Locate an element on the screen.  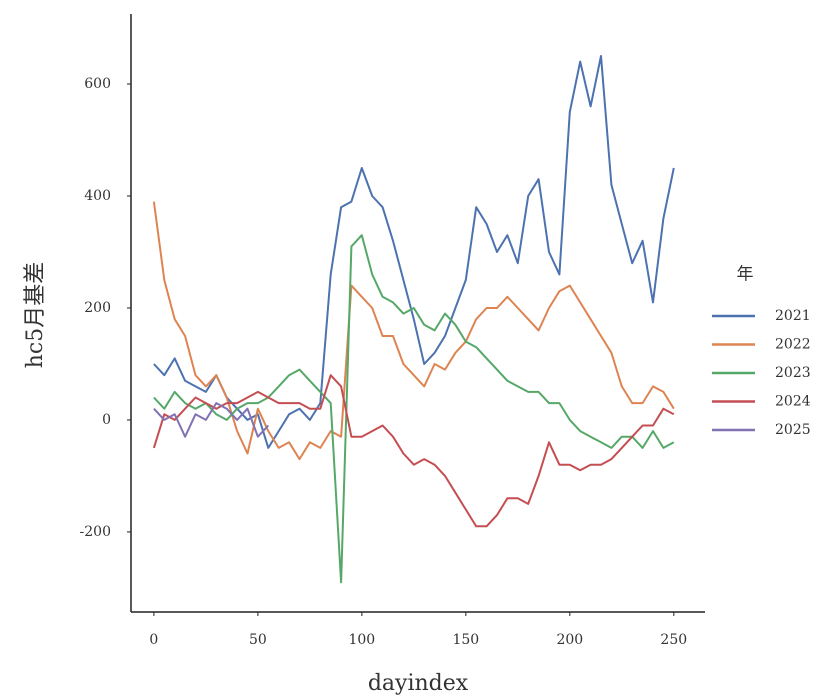
y-tick-label: 200 is located at coordinates (97, 308).